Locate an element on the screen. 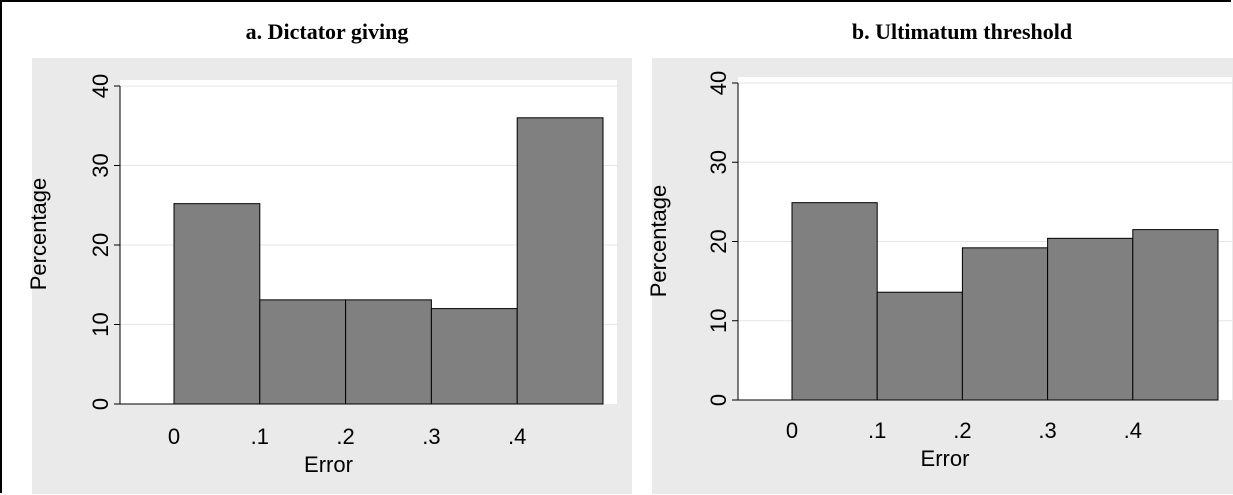  chart-title-dictator-giving: a. Dictator giving is located at coordinates (327, 31).